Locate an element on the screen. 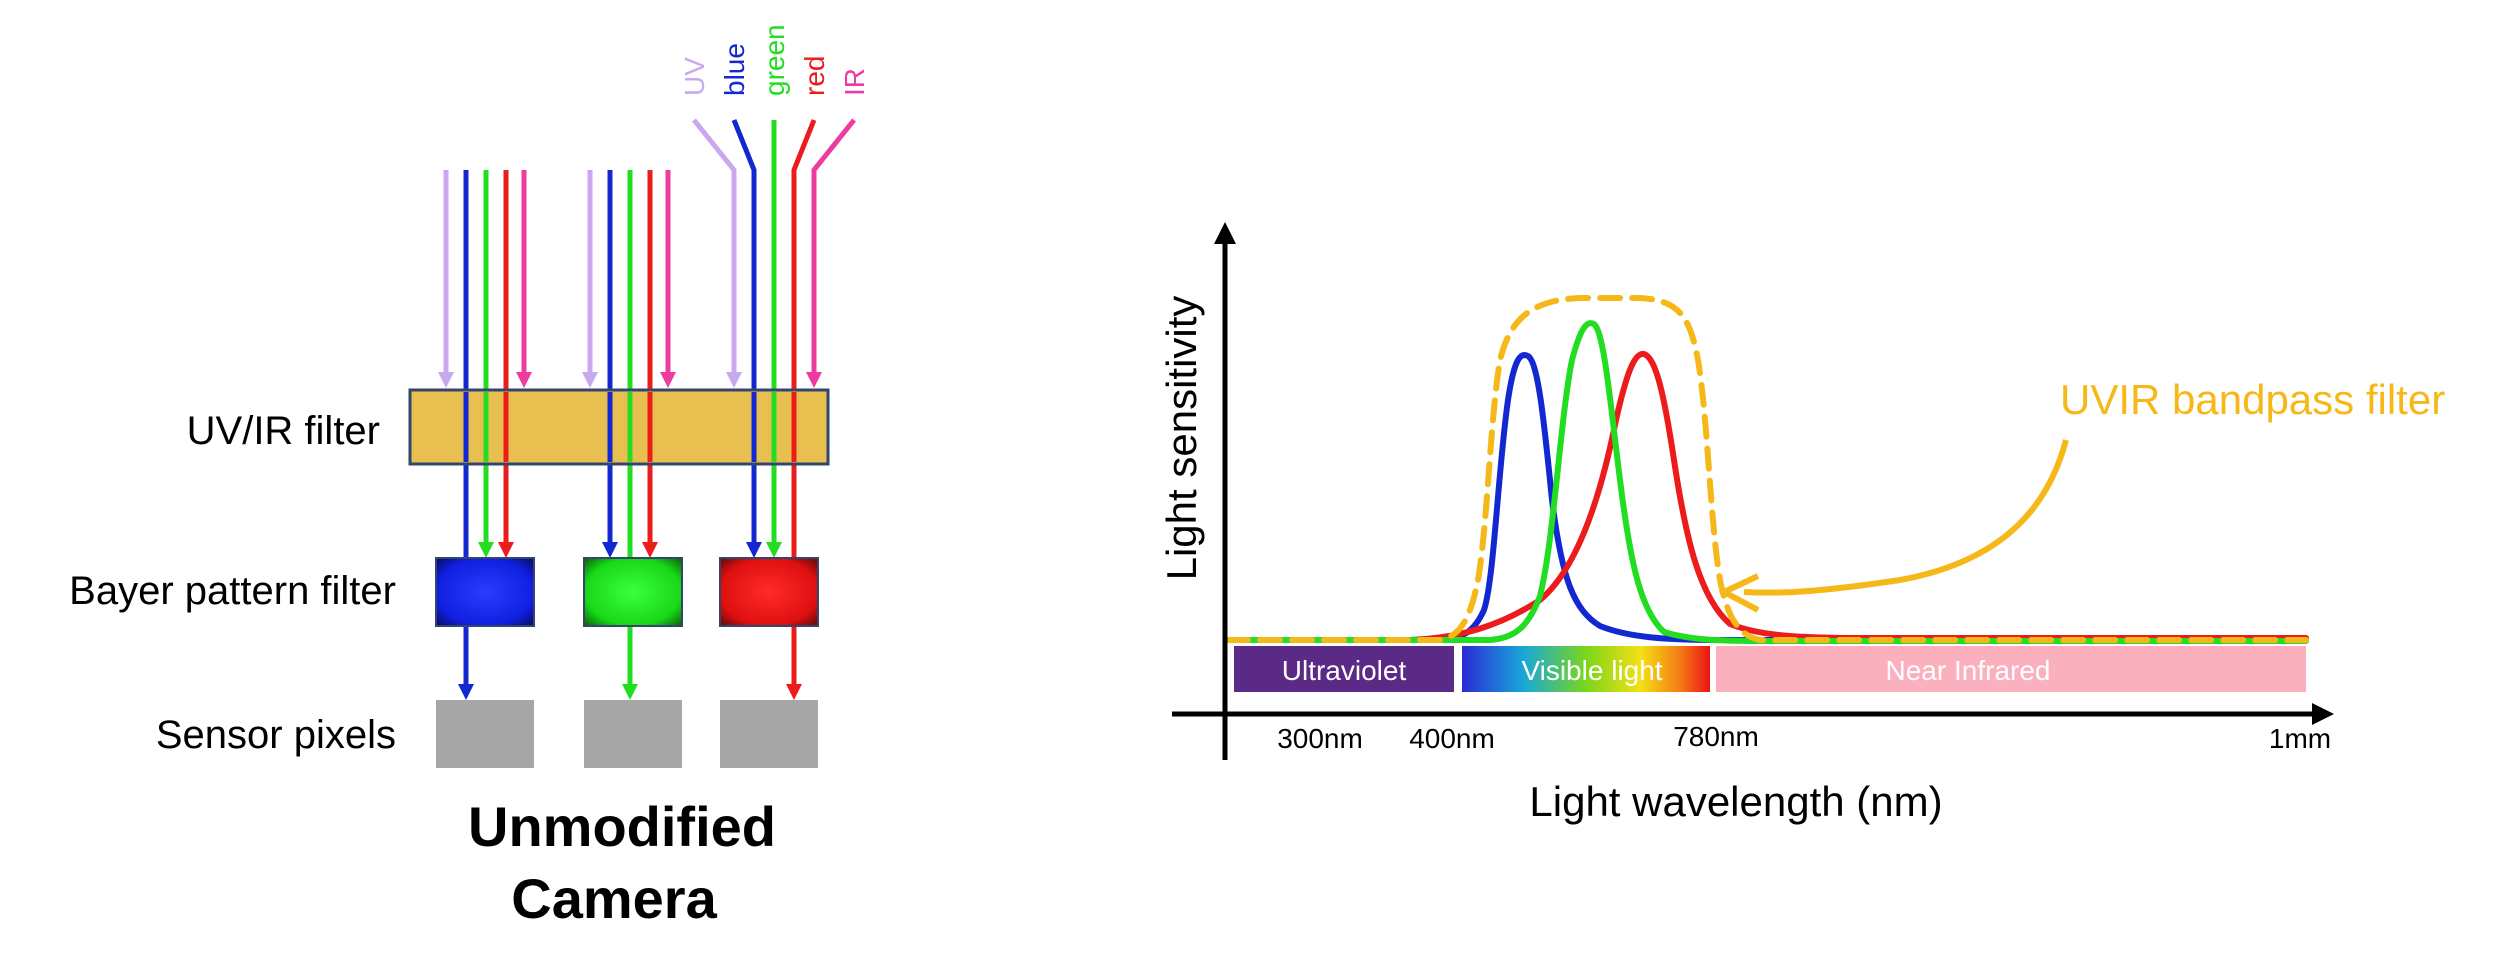 The image size is (2500, 968). band-label-ultraviolet: Ultraviolet is located at coordinates (1344, 670).